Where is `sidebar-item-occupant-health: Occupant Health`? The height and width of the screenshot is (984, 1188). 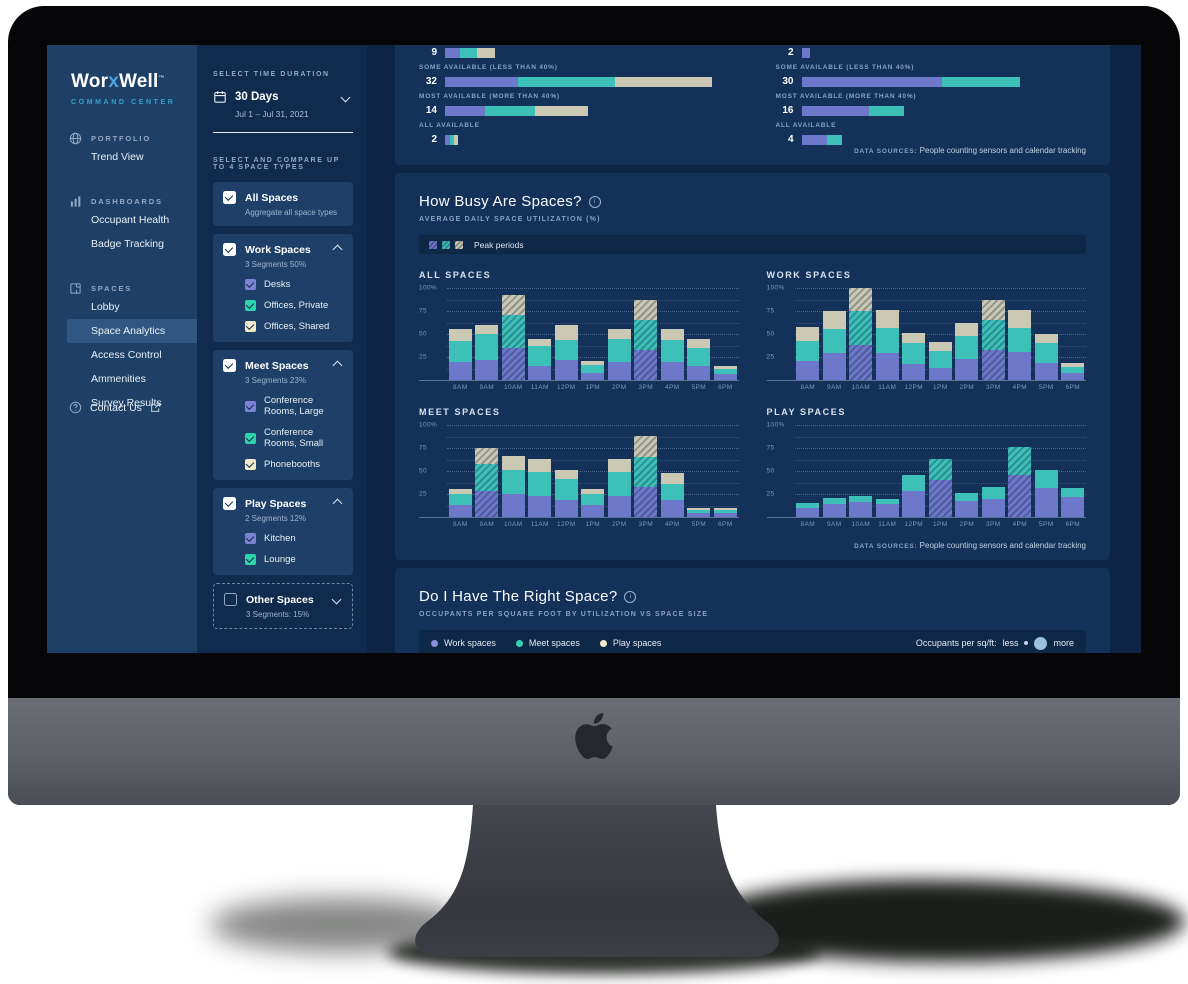 sidebar-item-occupant-health: Occupant Health is located at coordinates (130, 220).